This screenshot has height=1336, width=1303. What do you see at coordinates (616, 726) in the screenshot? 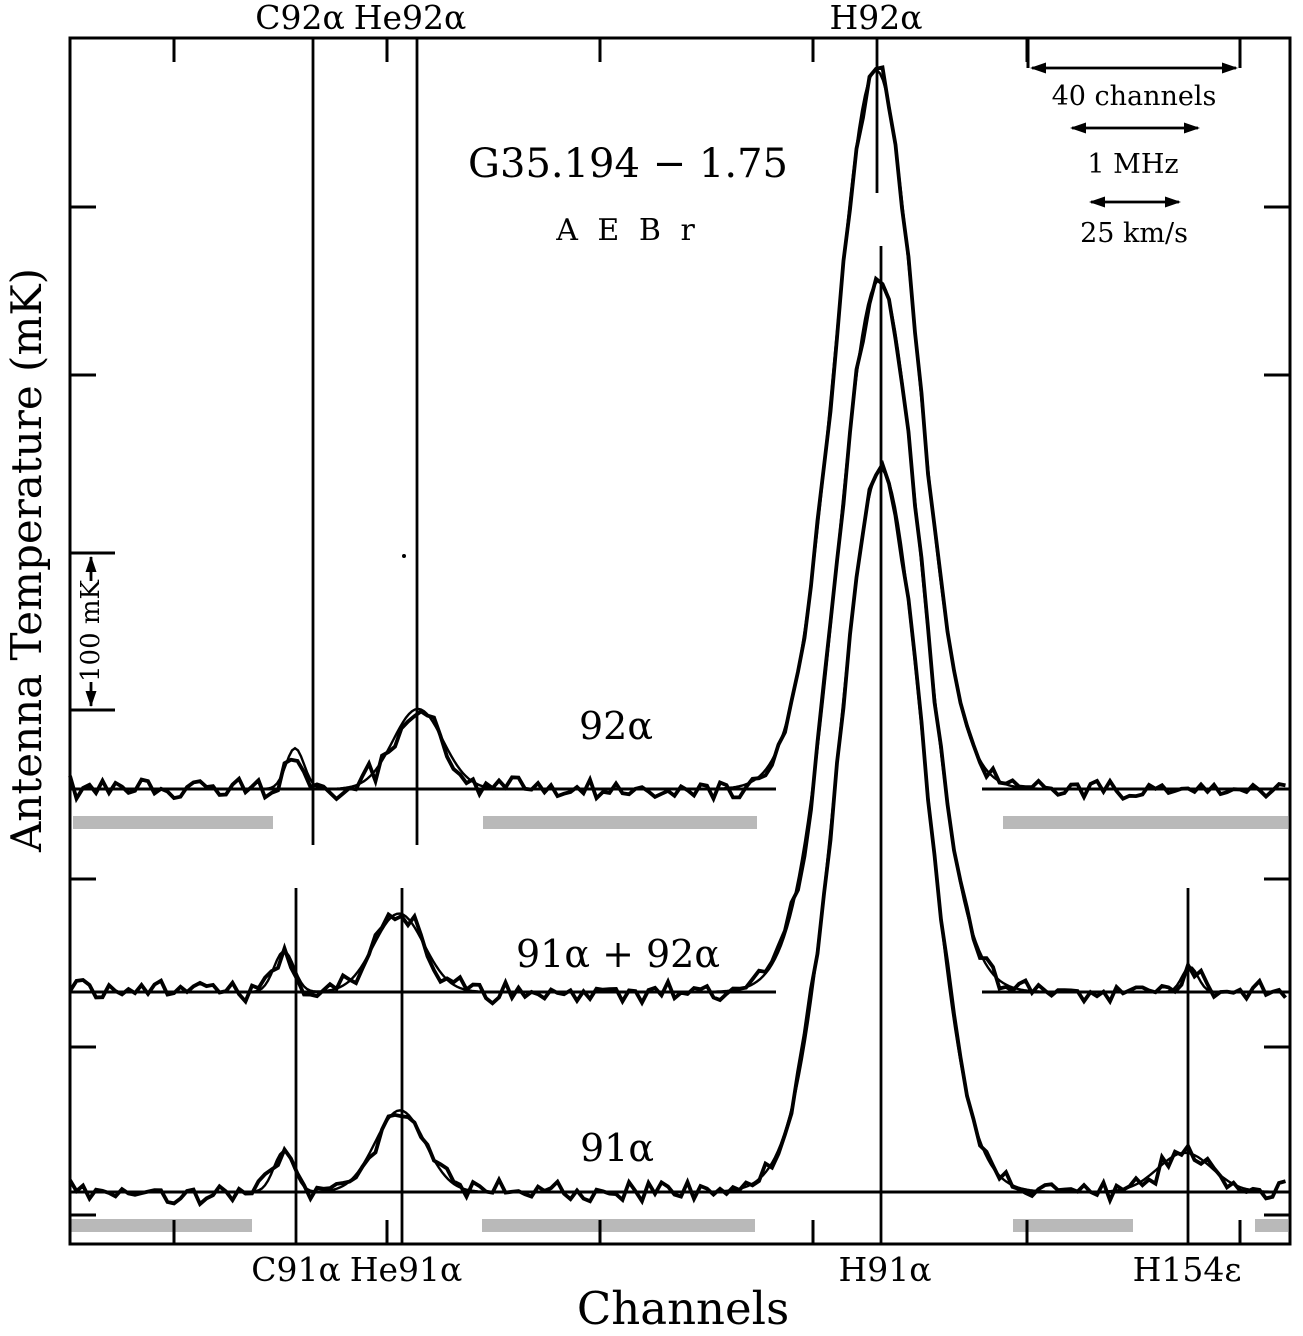
I see `row-label-92a: 92α` at bounding box center [616, 726].